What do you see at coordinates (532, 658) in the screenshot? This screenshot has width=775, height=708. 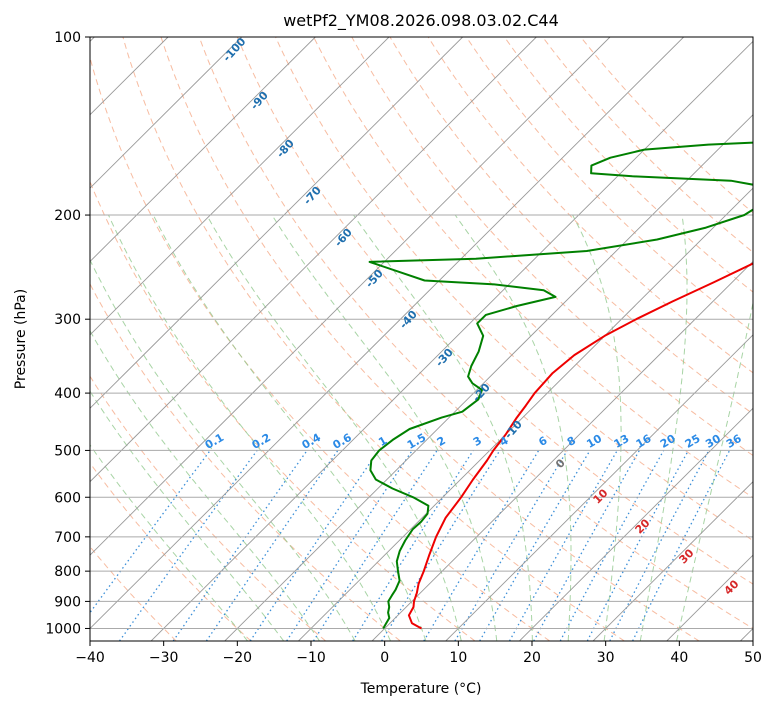 I see `x-tick-label: 20` at bounding box center [532, 658].